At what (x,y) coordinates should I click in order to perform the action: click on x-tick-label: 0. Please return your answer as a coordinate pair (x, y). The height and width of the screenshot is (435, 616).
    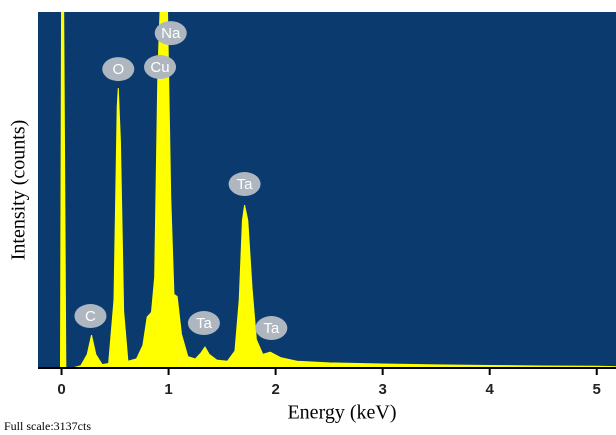
    Looking at the image, I should click on (61, 389).